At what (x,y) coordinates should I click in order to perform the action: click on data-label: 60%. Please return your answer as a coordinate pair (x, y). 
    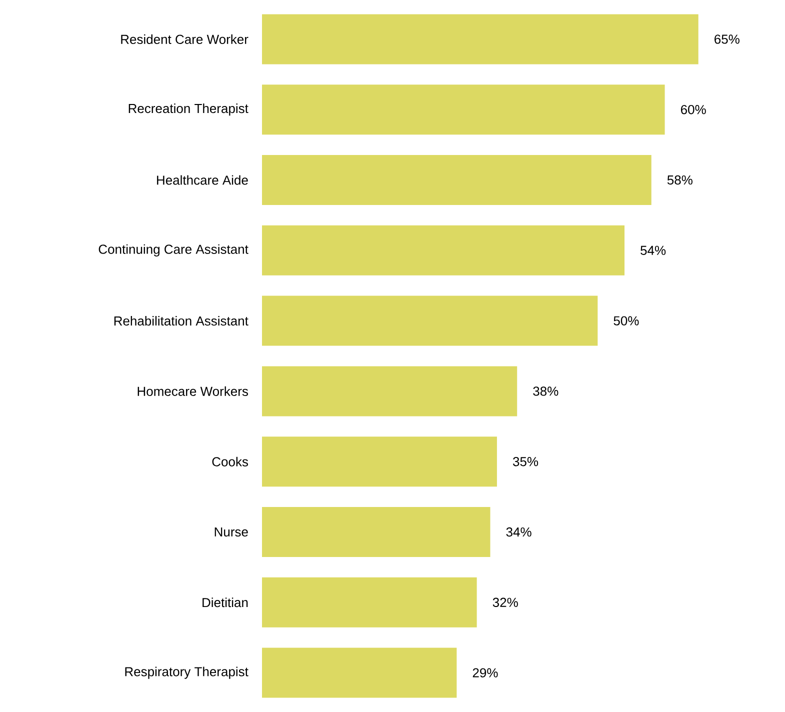
    Looking at the image, I should click on (693, 109).